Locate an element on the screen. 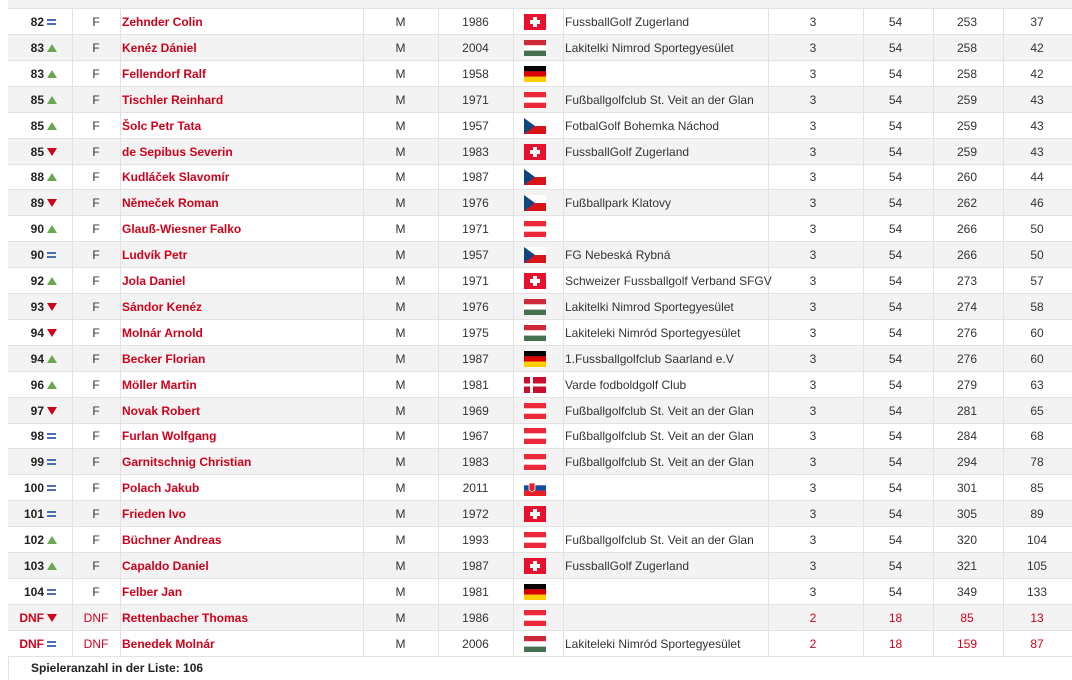  birth-year: 1971 is located at coordinates (475, 99).